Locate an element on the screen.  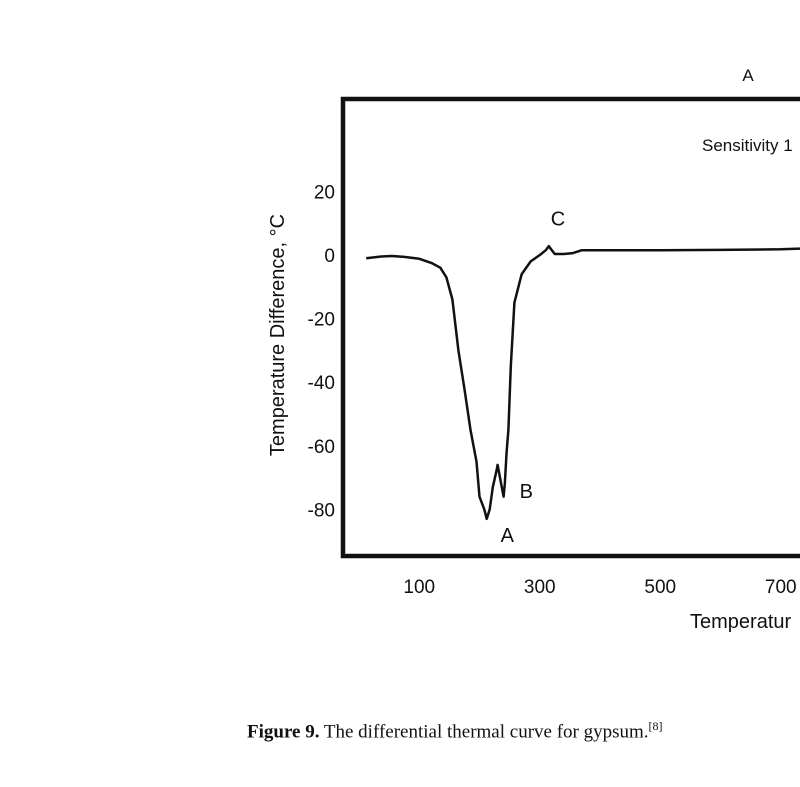
annotation-b: B is located at coordinates (526, 492).